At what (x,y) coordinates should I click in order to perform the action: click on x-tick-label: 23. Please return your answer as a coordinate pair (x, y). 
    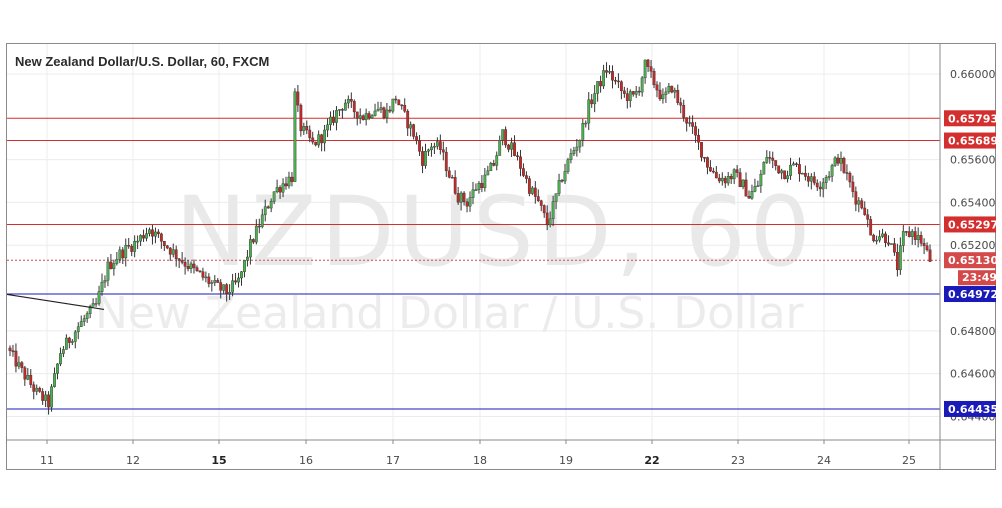
    Looking at the image, I should click on (738, 460).